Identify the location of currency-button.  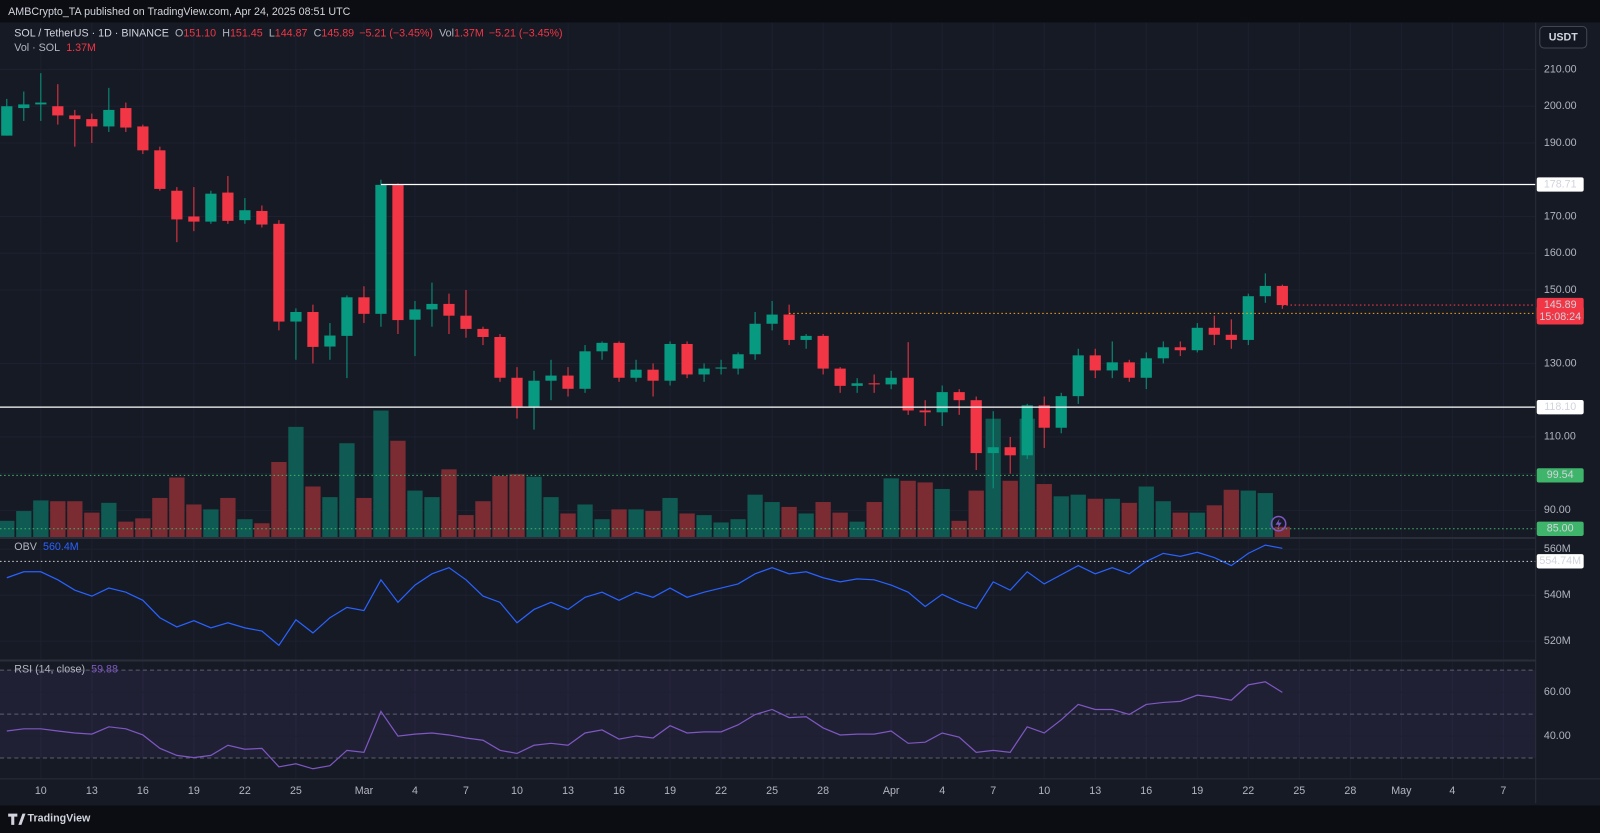
(1563, 37).